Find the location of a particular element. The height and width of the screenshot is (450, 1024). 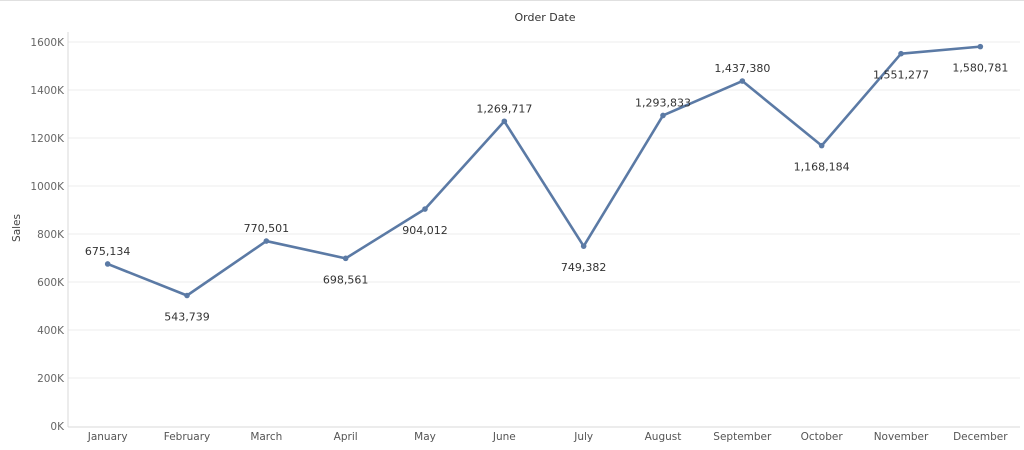

data-label: 543,739 is located at coordinates (187, 317).